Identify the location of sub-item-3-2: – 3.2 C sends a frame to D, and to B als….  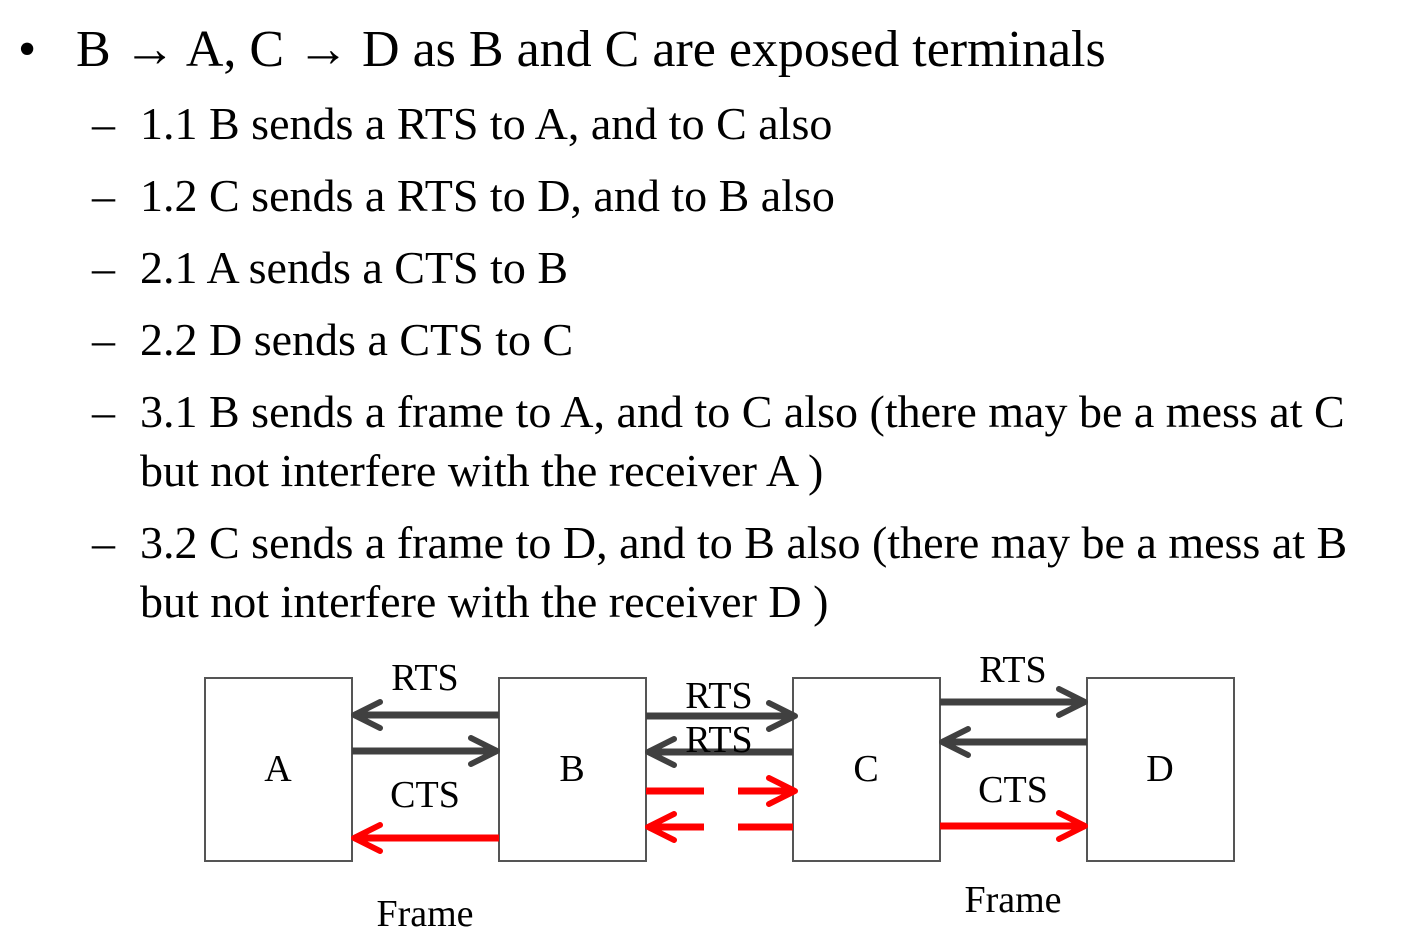
(752, 572).